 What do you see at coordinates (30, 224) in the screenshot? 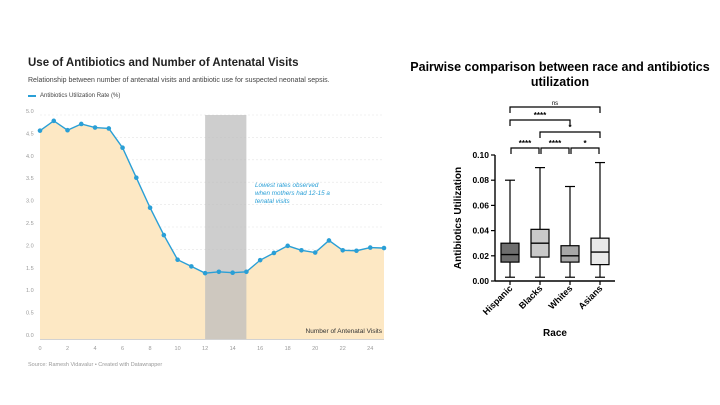
I see `y-tick-label: 2.5` at bounding box center [30, 224].